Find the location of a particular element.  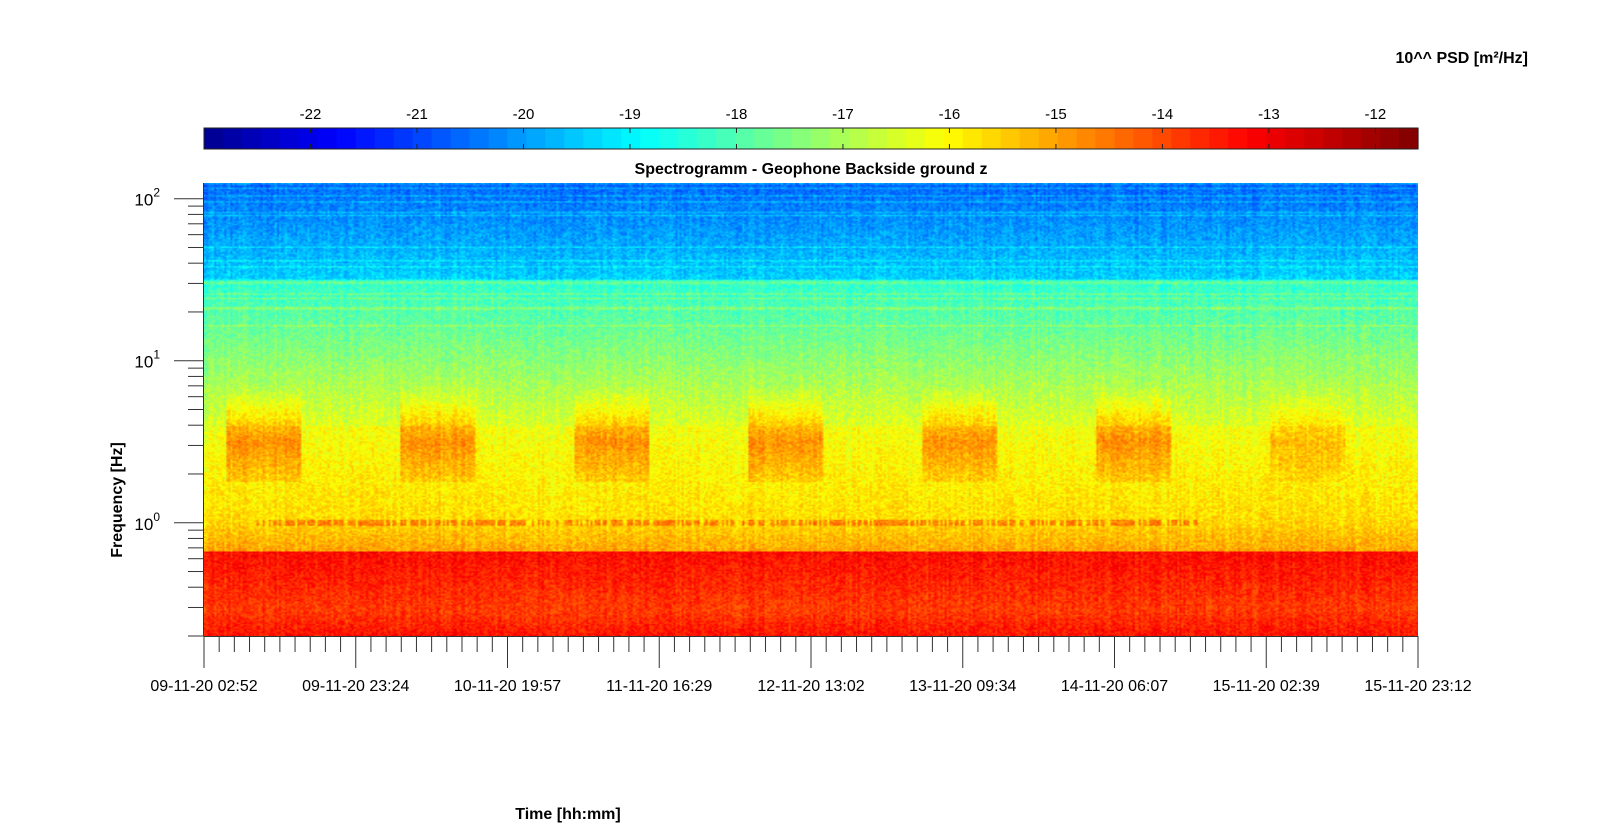

colorbar-tick-label: -13 is located at coordinates (1269, 114).